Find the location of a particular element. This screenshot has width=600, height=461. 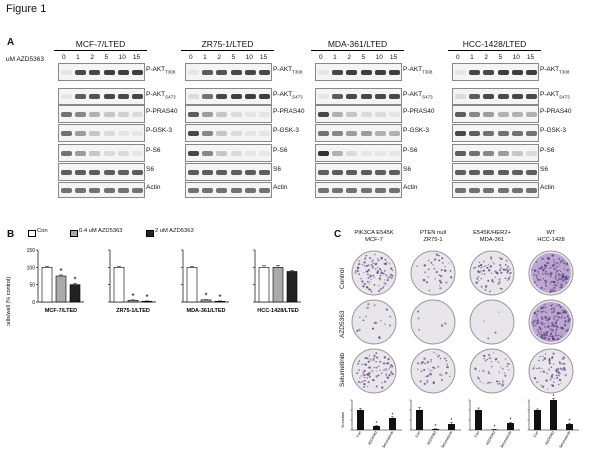

y-tick-label: 150 is located at coordinates (31, 251).